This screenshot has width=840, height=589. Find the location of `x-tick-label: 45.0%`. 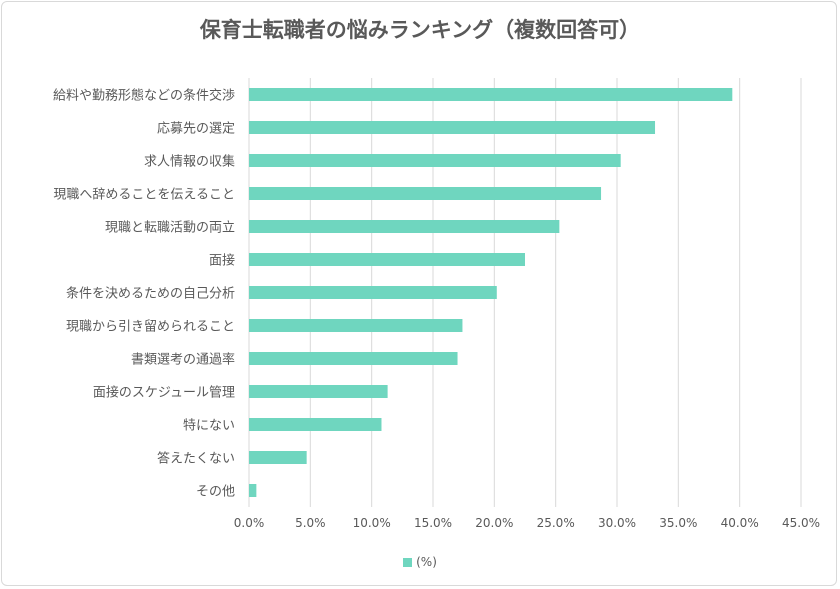

x-tick-label: 45.0% is located at coordinates (801, 523).